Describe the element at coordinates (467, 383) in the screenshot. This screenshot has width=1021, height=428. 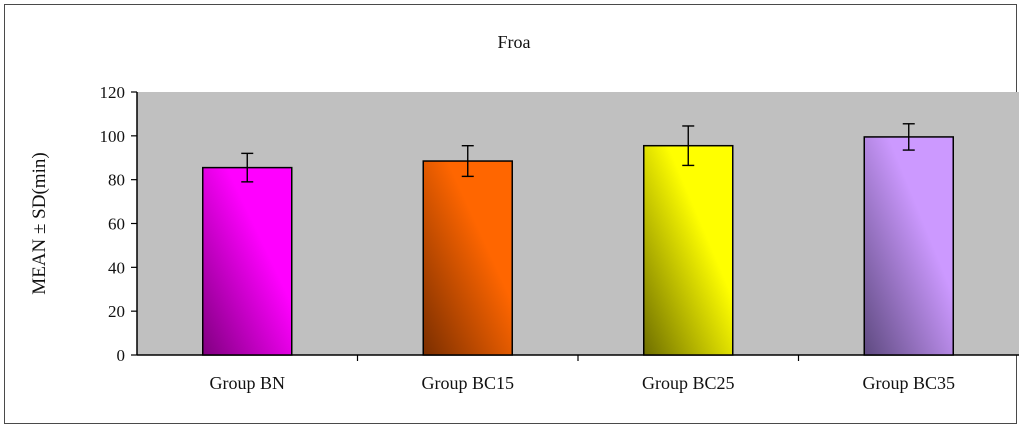
I see `category-label: Group BC15` at that location.